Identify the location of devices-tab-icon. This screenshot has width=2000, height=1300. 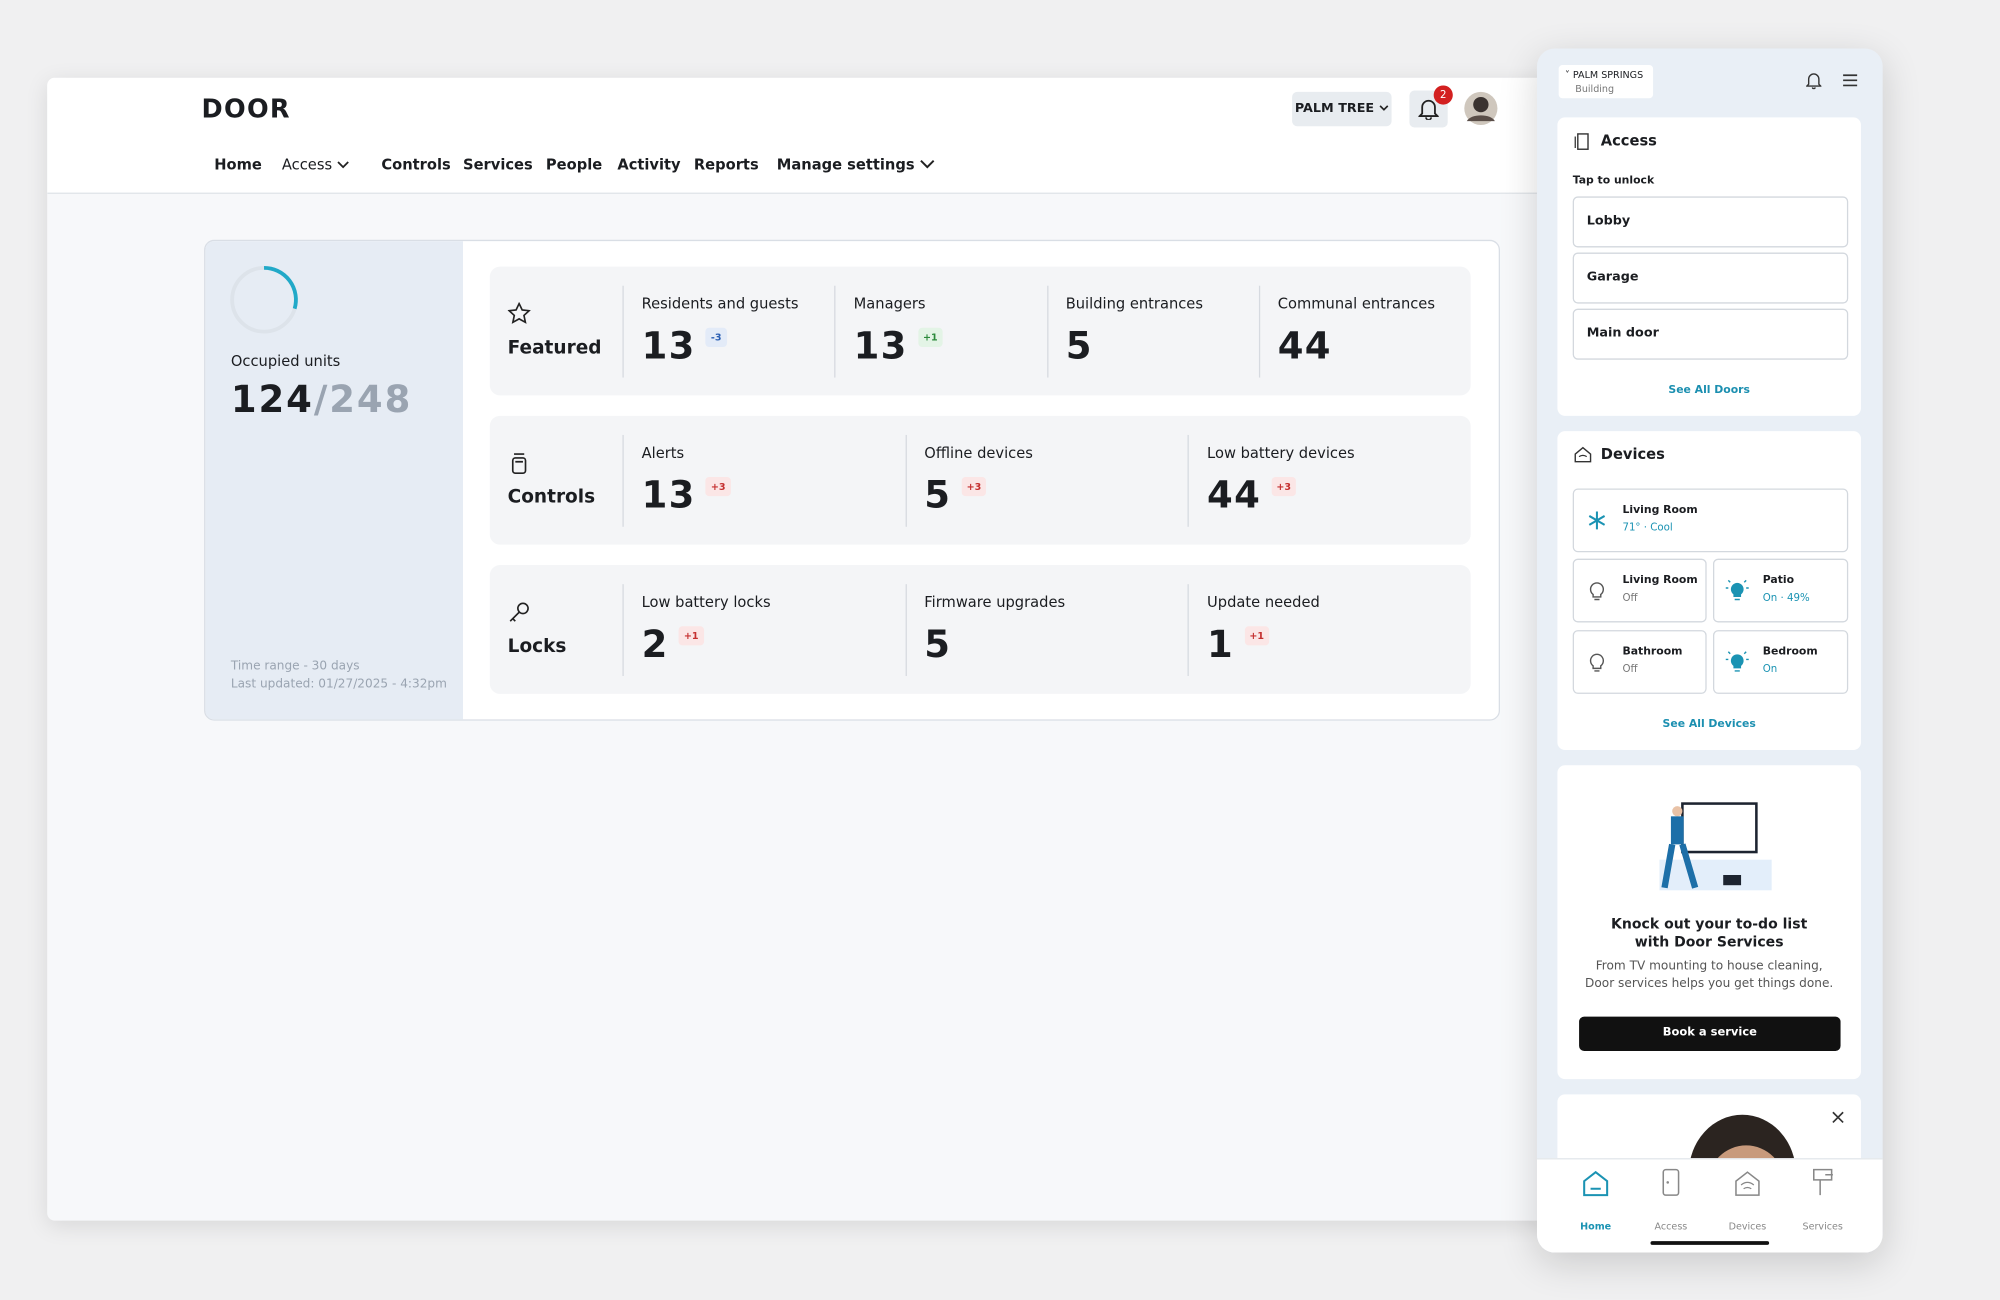
(1747, 1183).